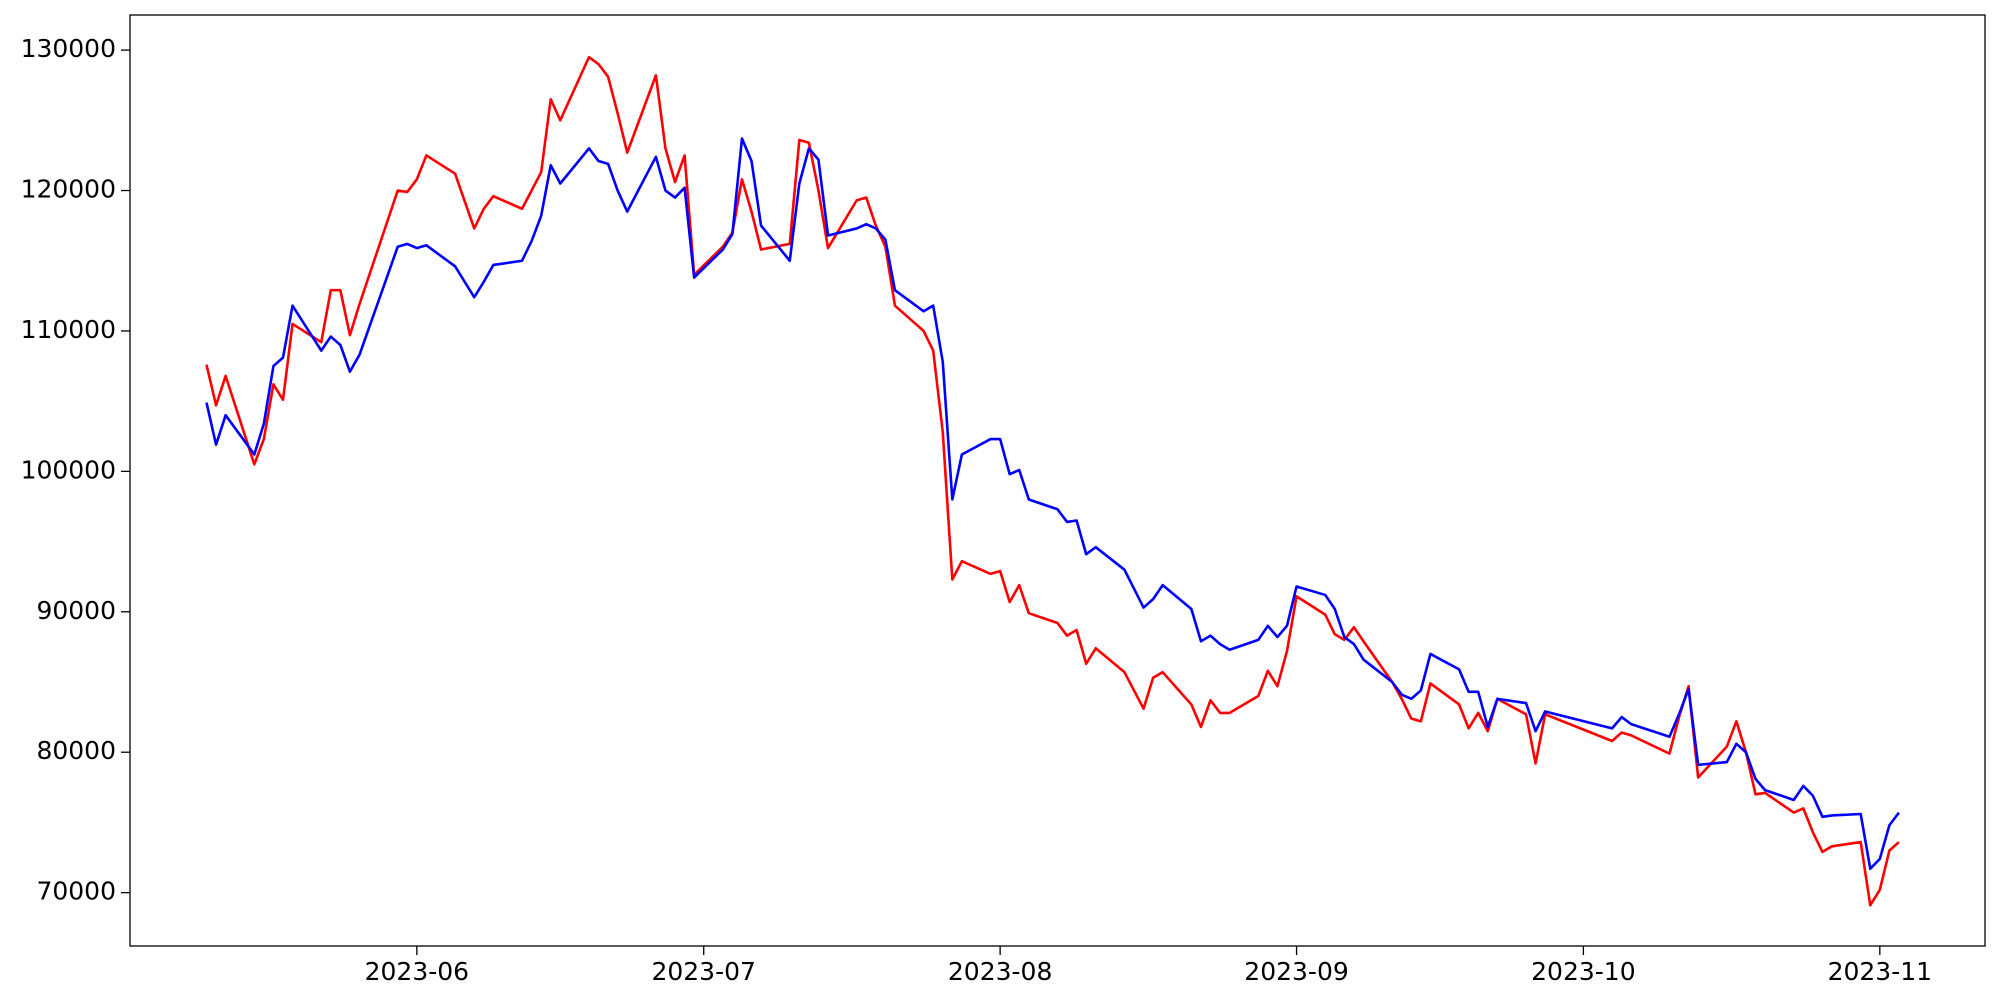 This screenshot has height=1000, width=2000. What do you see at coordinates (1000, 971) in the screenshot?
I see `x-tick-label: 2023-08` at bounding box center [1000, 971].